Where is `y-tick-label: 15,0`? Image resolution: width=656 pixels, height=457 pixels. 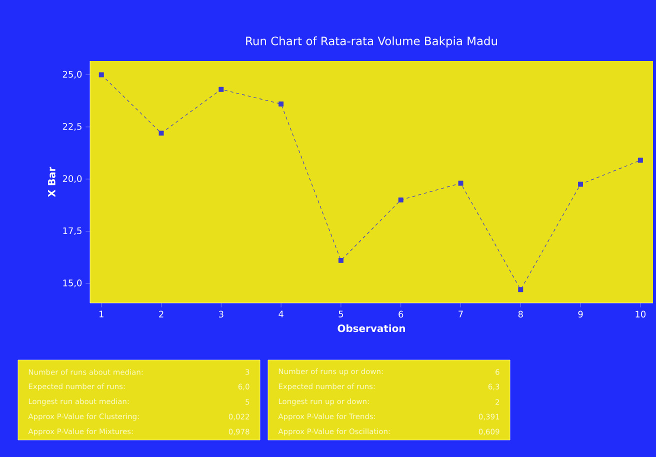 y-tick-label: 15,0 is located at coordinates (72, 284).